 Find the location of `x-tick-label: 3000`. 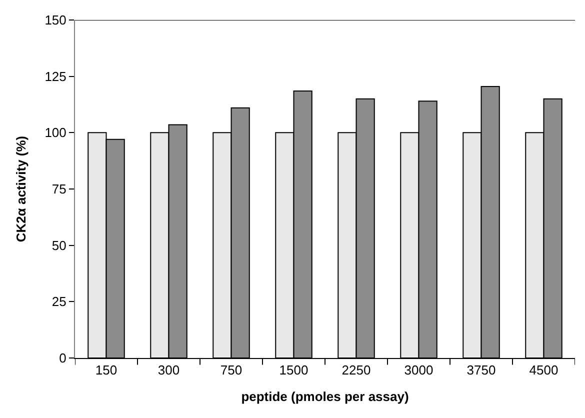

x-tick-label: 3000 is located at coordinates (419, 370).